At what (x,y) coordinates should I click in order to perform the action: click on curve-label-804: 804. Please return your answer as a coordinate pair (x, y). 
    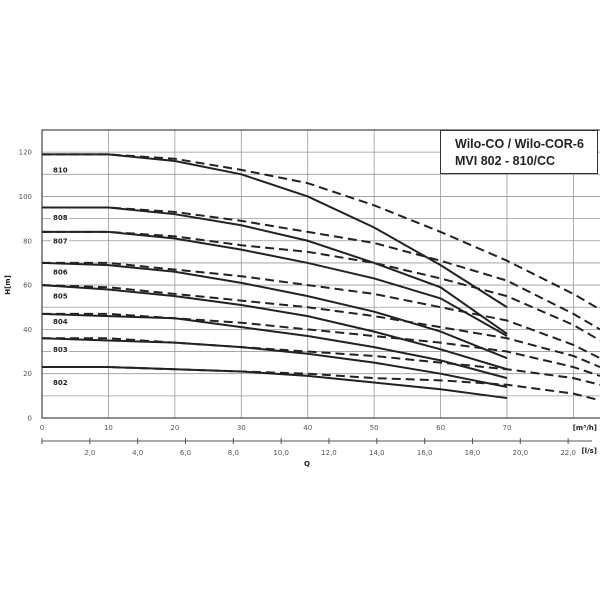
    Looking at the image, I should click on (60, 322).